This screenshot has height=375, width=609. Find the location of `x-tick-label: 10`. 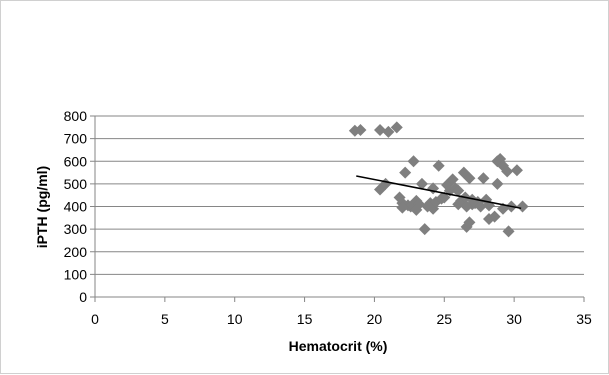

x-tick-label: 10 is located at coordinates (235, 319).